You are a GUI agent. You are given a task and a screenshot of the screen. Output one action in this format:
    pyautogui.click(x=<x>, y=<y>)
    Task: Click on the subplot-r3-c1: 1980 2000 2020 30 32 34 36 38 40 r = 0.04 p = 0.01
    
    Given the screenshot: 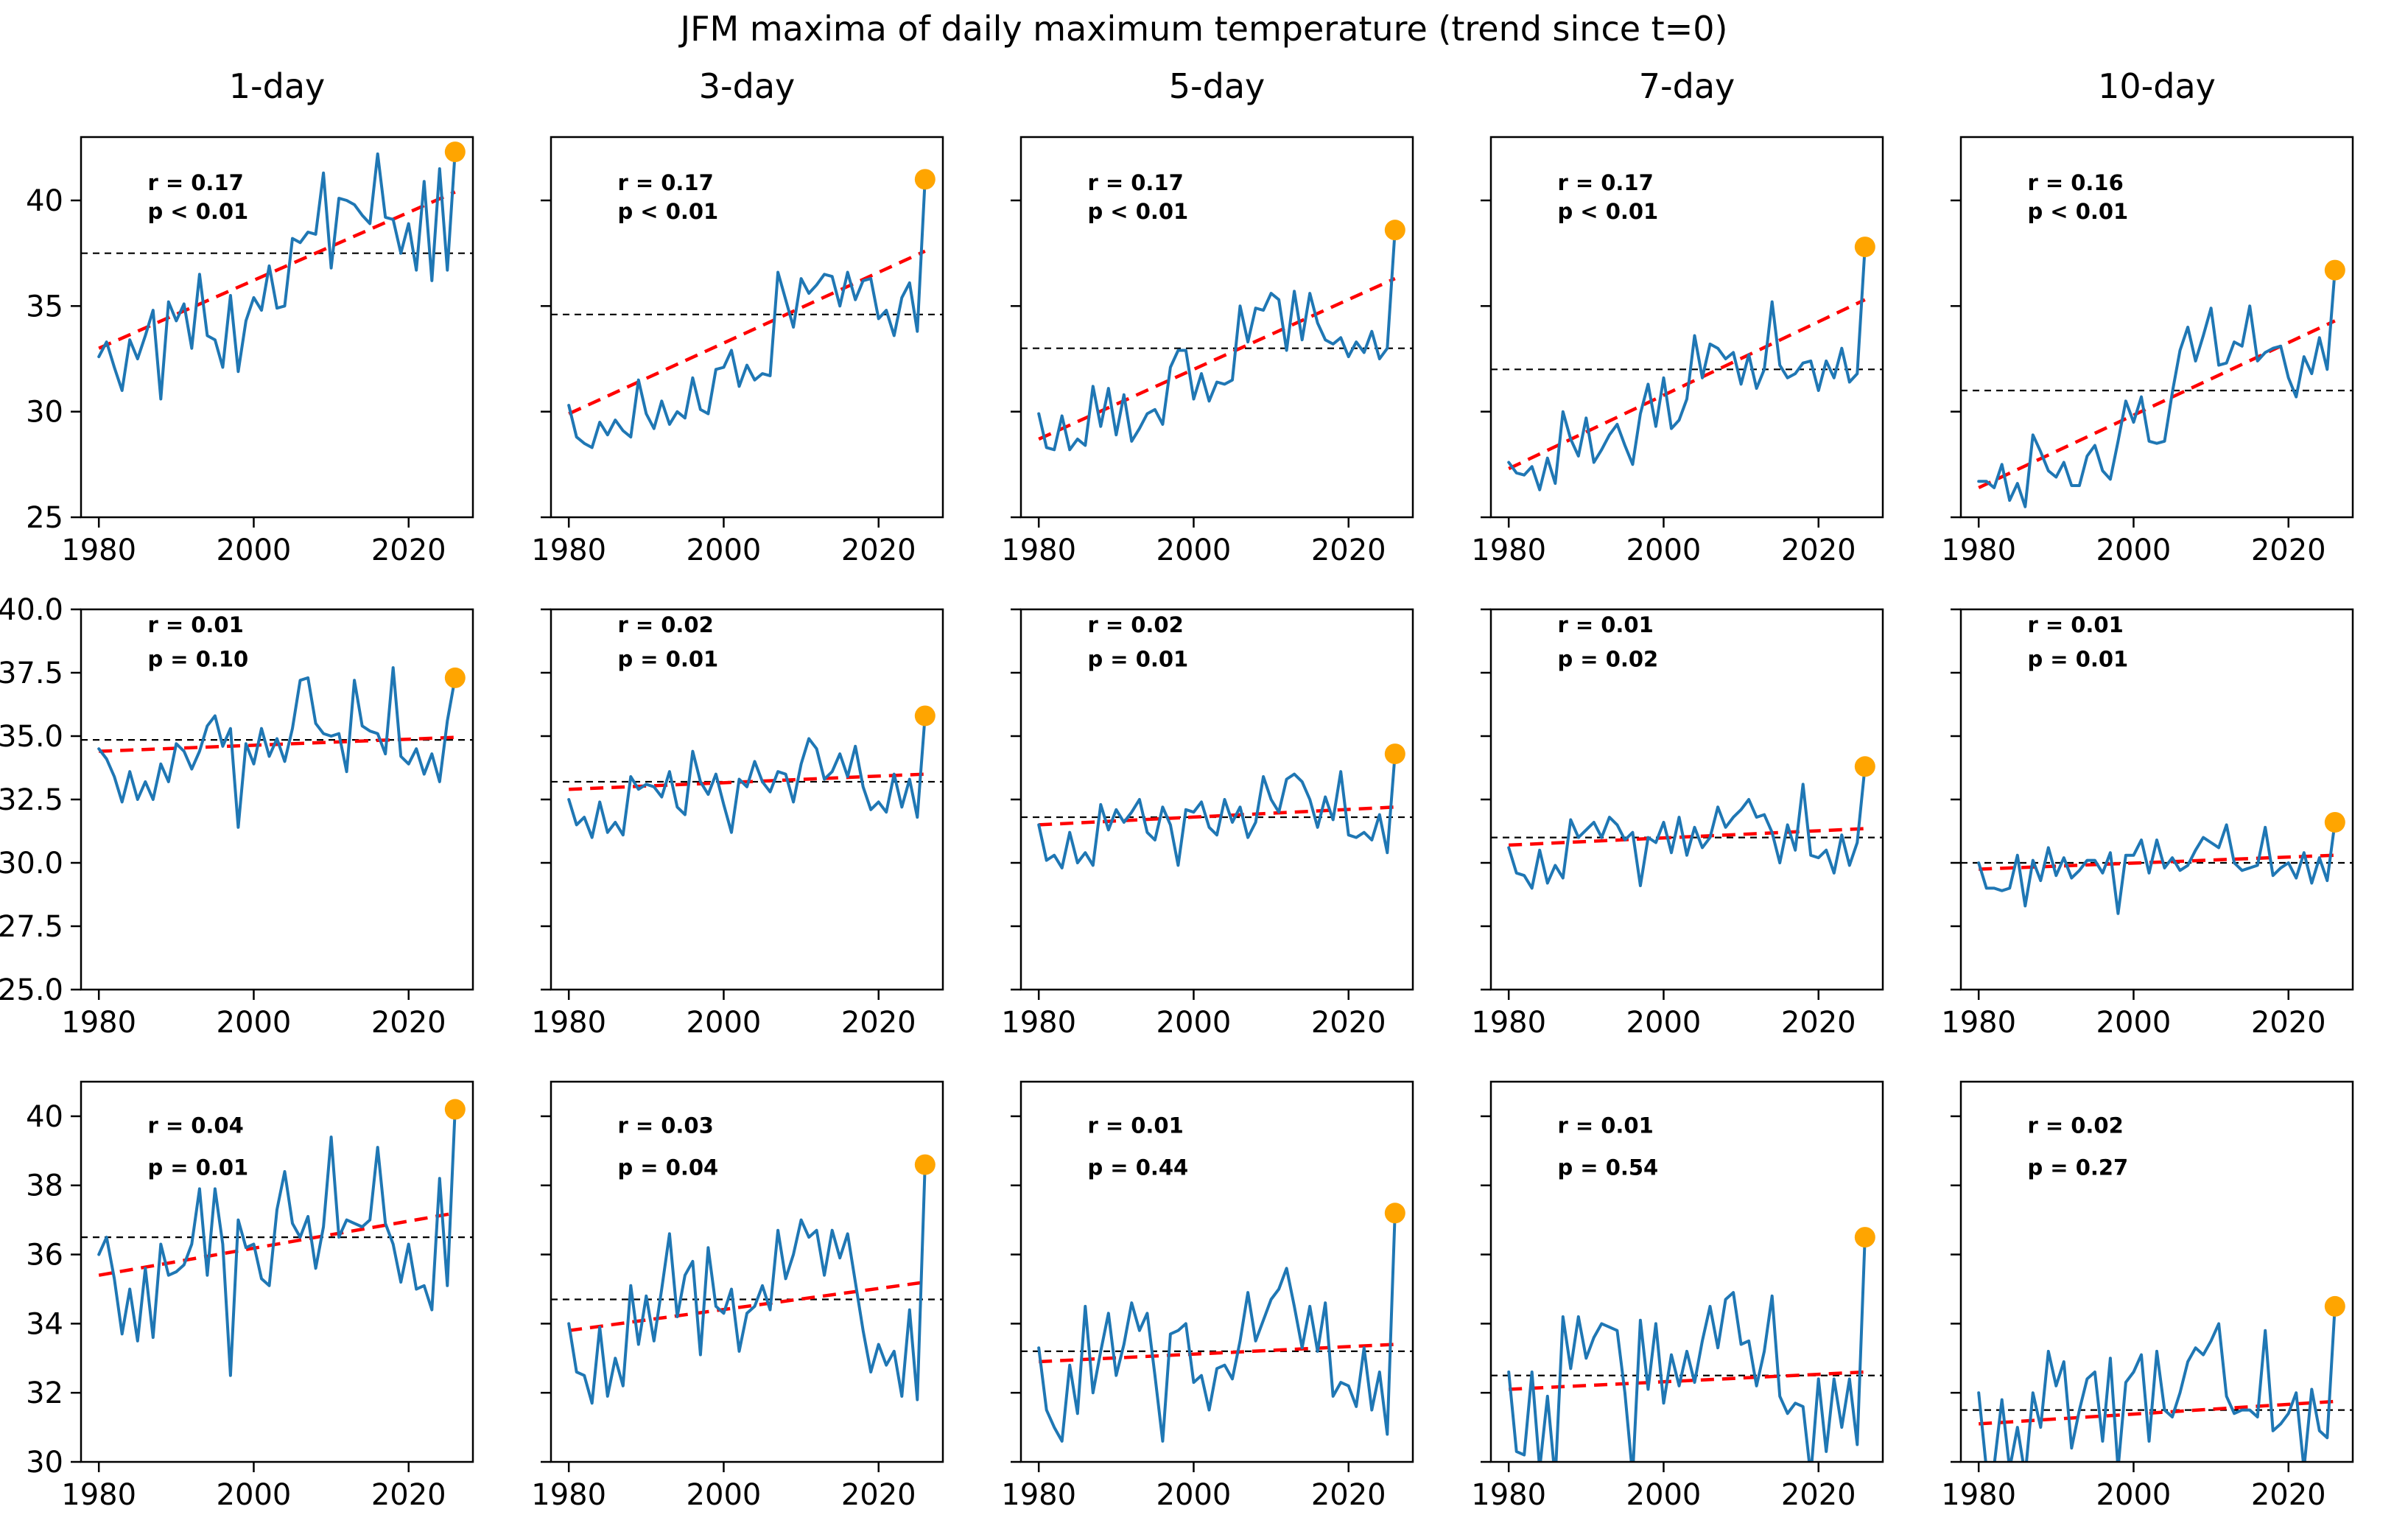 What is the action you would take?
    pyautogui.click(x=250, y=1296)
    